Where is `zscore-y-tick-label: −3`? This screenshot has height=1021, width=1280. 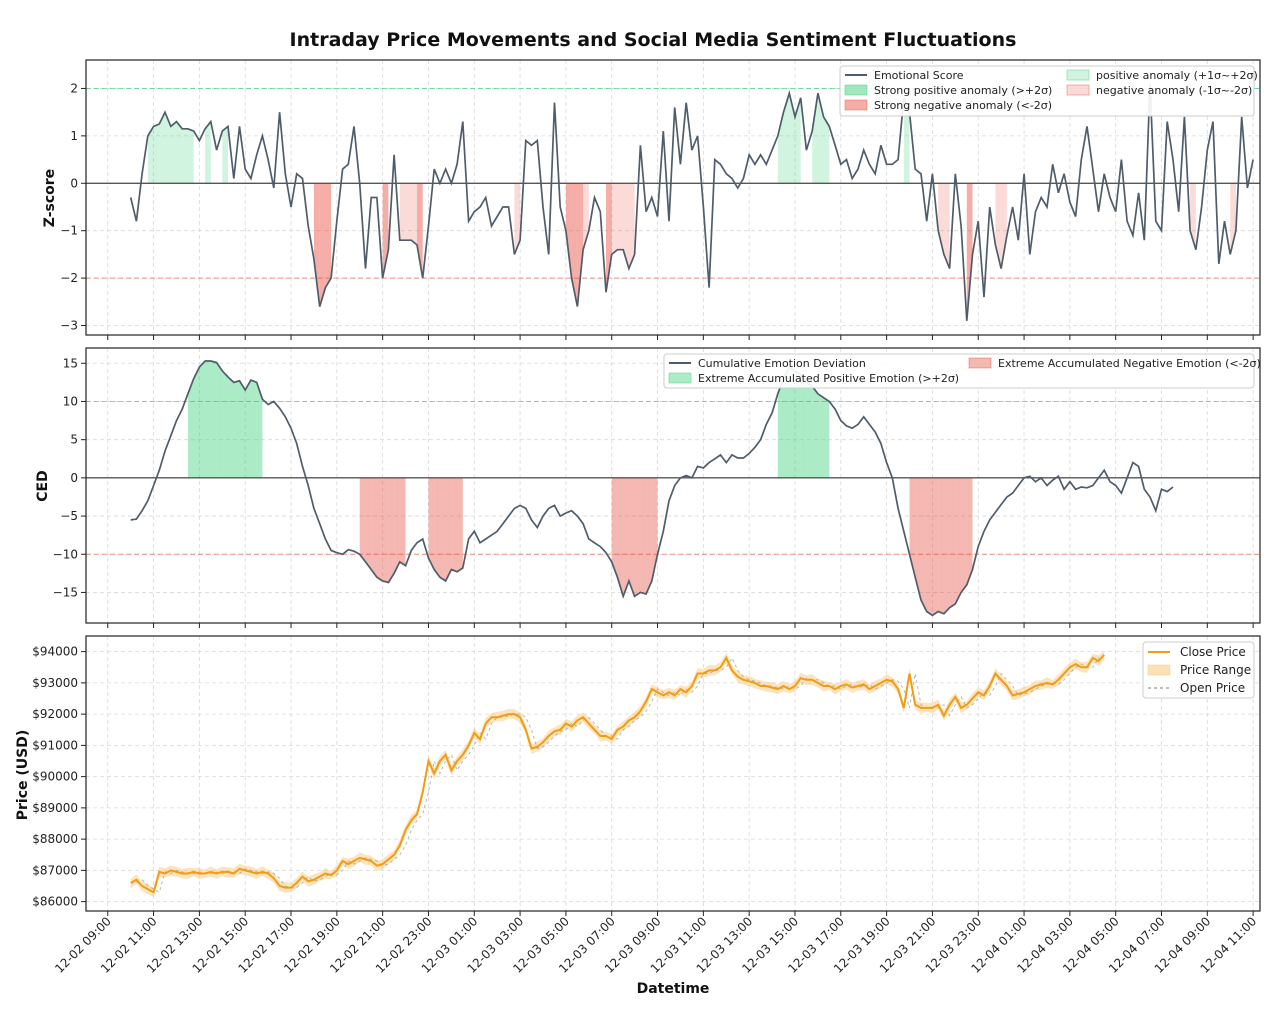
zscore-y-tick-label: −3 is located at coordinates (69, 326).